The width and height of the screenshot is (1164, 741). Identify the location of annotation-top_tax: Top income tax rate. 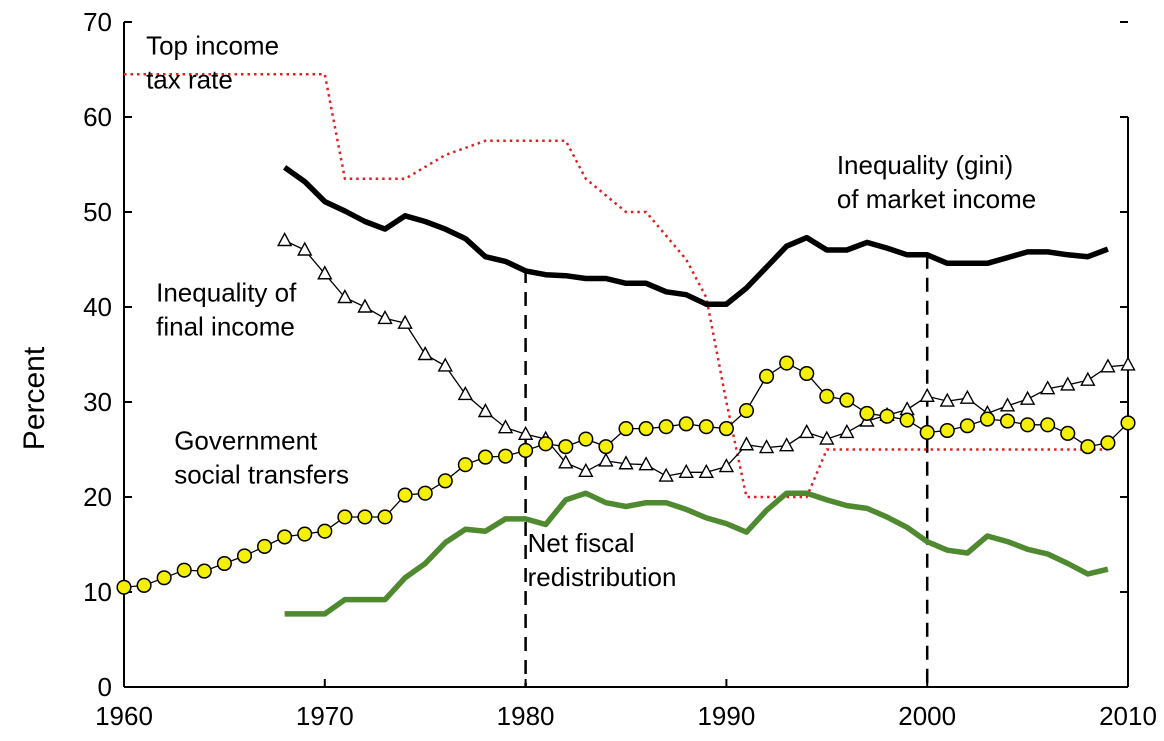
(212, 62).